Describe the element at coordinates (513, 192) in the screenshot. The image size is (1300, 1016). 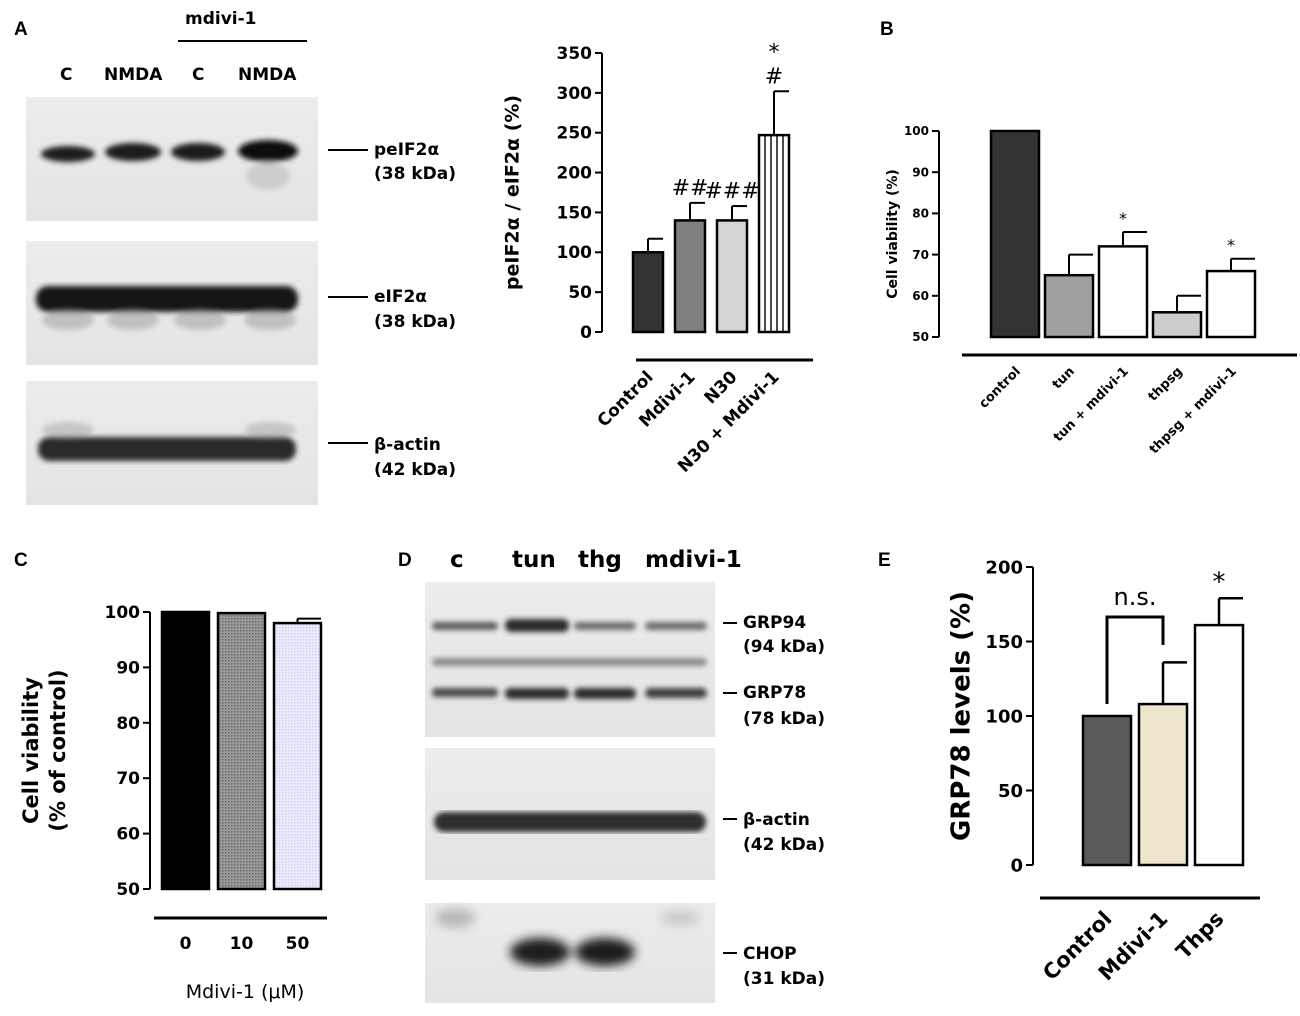
I see `y-axis-label: peIF2α / eIF2α (%)` at that location.